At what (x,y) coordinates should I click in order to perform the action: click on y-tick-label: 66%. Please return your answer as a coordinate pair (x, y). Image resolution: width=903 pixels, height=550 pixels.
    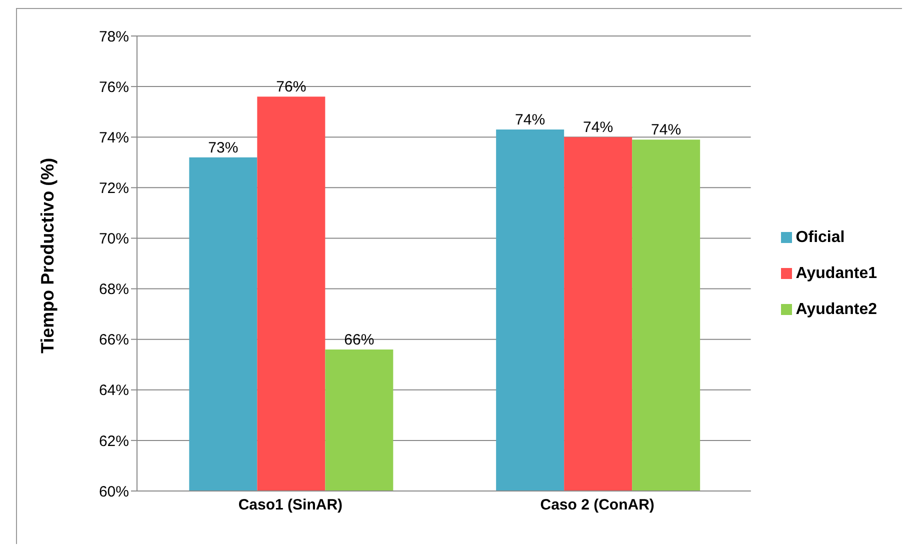
    Looking at the image, I should click on (113, 340).